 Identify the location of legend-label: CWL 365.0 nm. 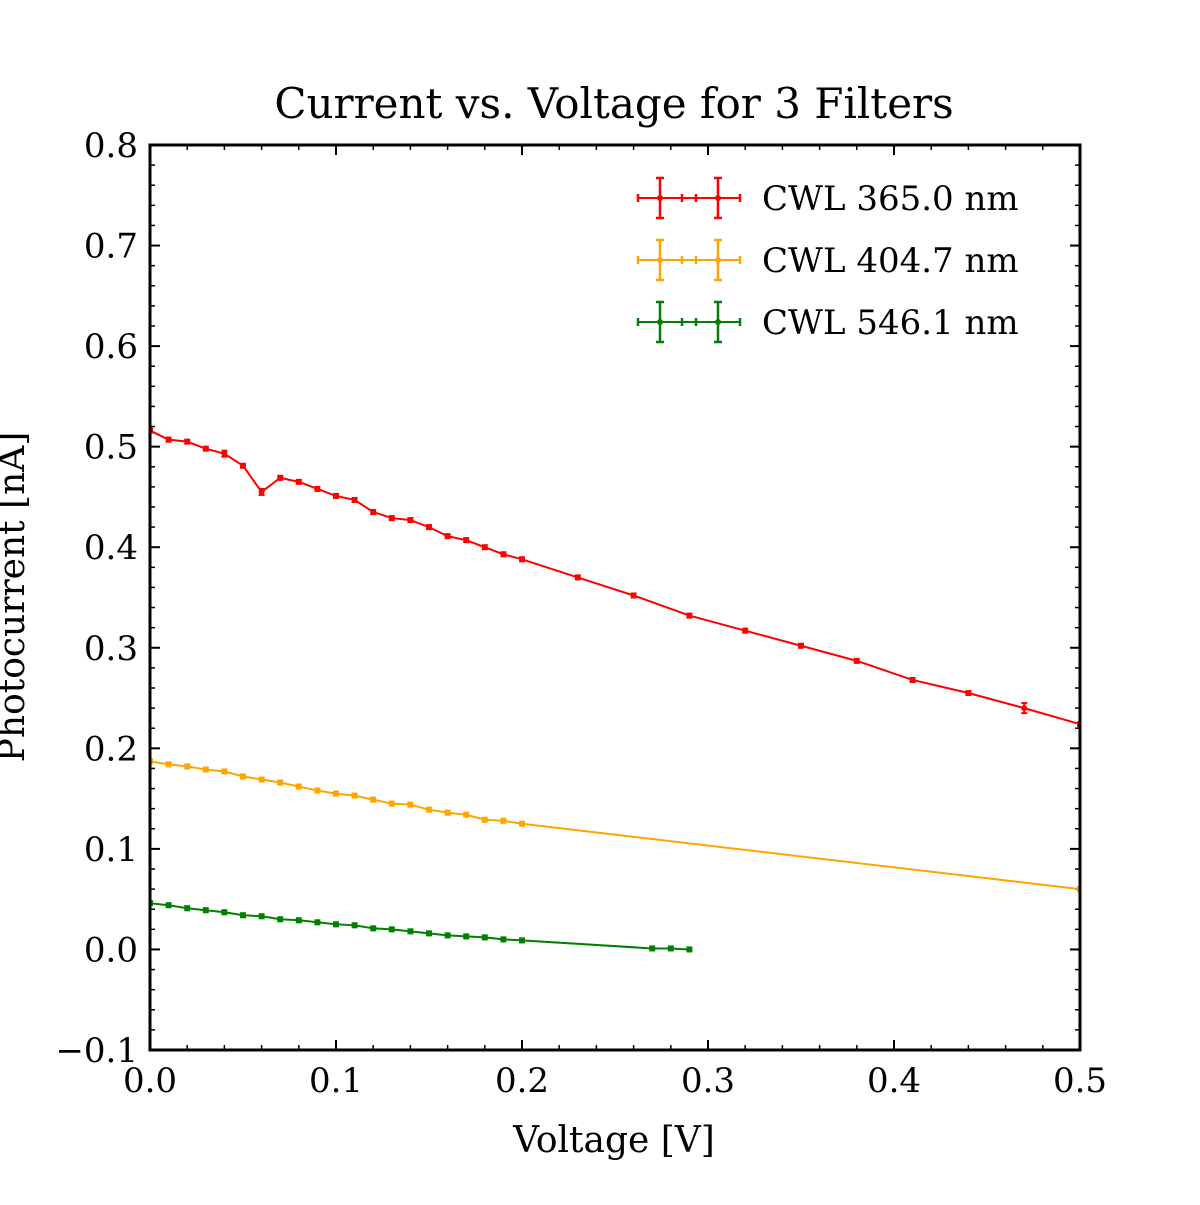
(890, 199).